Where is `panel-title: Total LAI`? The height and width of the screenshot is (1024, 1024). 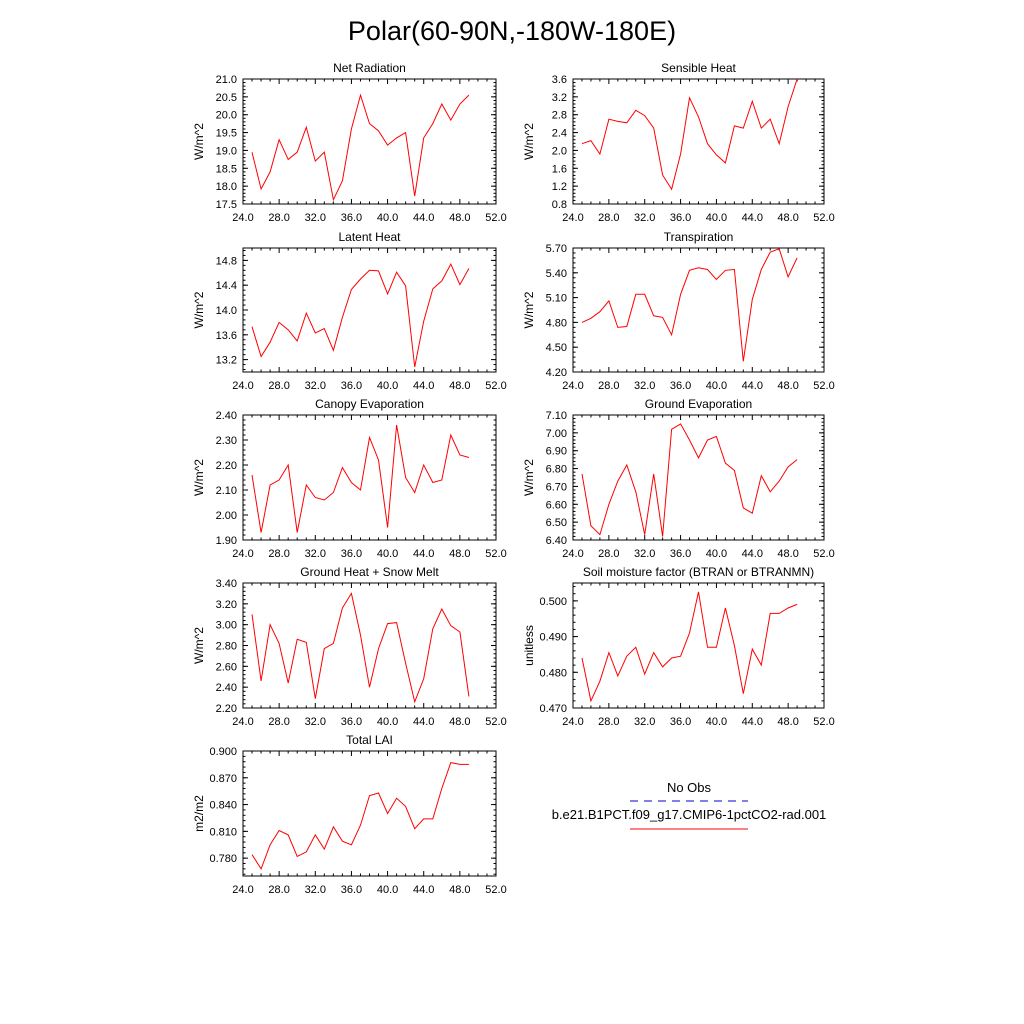 panel-title: Total LAI is located at coordinates (369, 740).